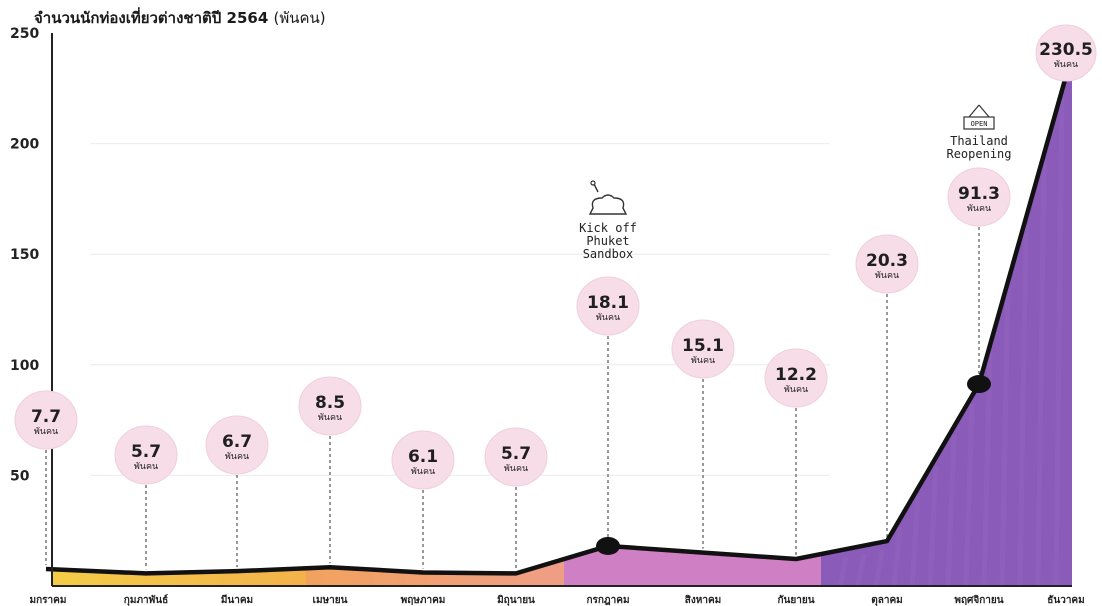 This screenshot has width=1102, height=606. What do you see at coordinates (423, 600) in the screenshot?
I see `x-tick-label: พฤษภาคม` at bounding box center [423, 600].